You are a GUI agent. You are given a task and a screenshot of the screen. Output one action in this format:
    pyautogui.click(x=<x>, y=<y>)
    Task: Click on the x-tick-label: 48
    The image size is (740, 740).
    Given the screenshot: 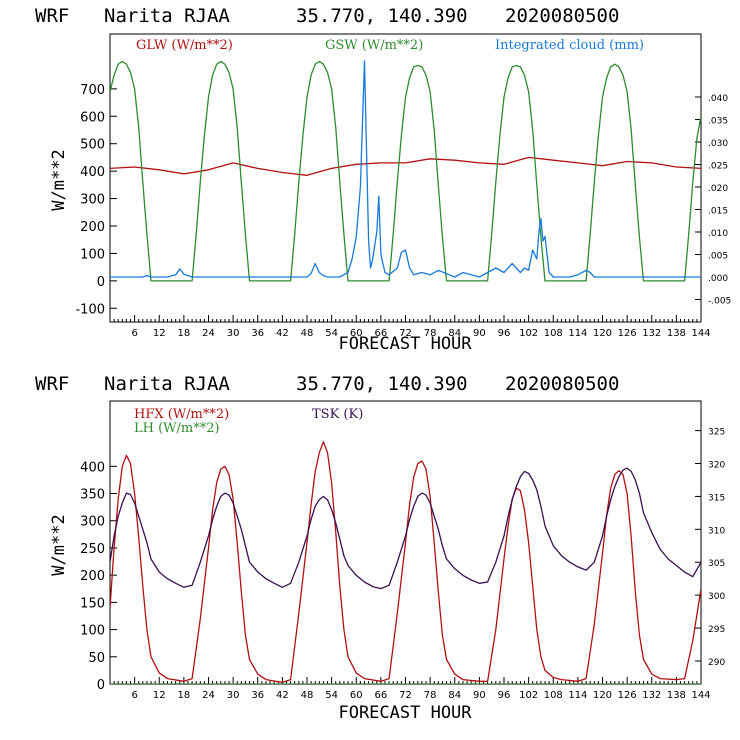 What is the action you would take?
    pyautogui.click(x=307, y=695)
    